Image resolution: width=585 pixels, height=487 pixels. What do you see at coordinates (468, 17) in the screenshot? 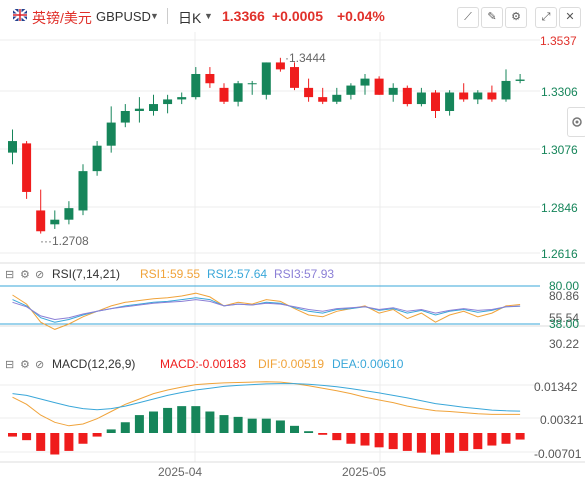
I see `draw-icon: ⟋` at bounding box center [468, 17].